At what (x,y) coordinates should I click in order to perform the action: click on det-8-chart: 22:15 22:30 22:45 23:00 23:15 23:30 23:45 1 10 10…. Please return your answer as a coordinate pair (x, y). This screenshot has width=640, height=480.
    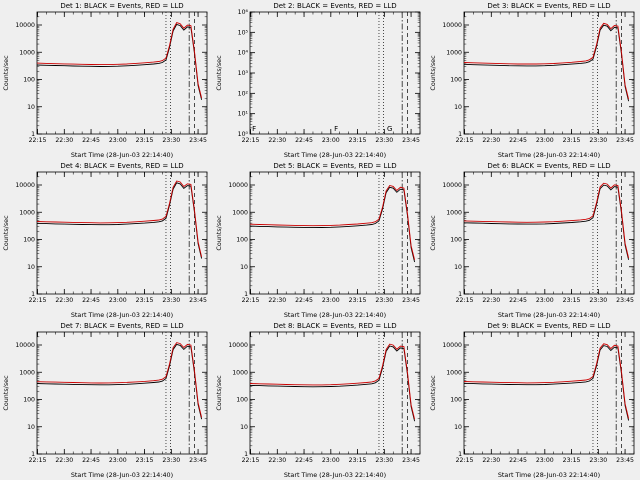
    Looking at the image, I should click on (318, 400).